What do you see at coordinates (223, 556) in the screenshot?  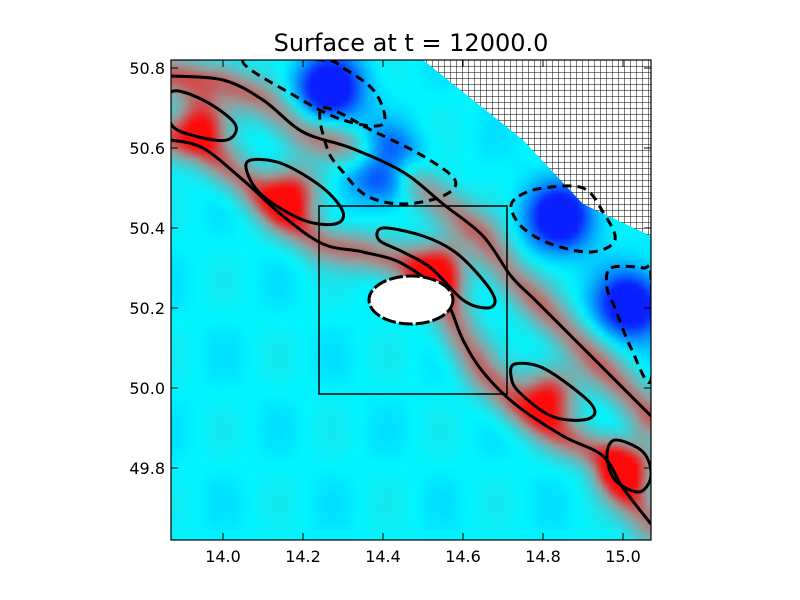 I see `x-tick-label: 14.0` at bounding box center [223, 556].